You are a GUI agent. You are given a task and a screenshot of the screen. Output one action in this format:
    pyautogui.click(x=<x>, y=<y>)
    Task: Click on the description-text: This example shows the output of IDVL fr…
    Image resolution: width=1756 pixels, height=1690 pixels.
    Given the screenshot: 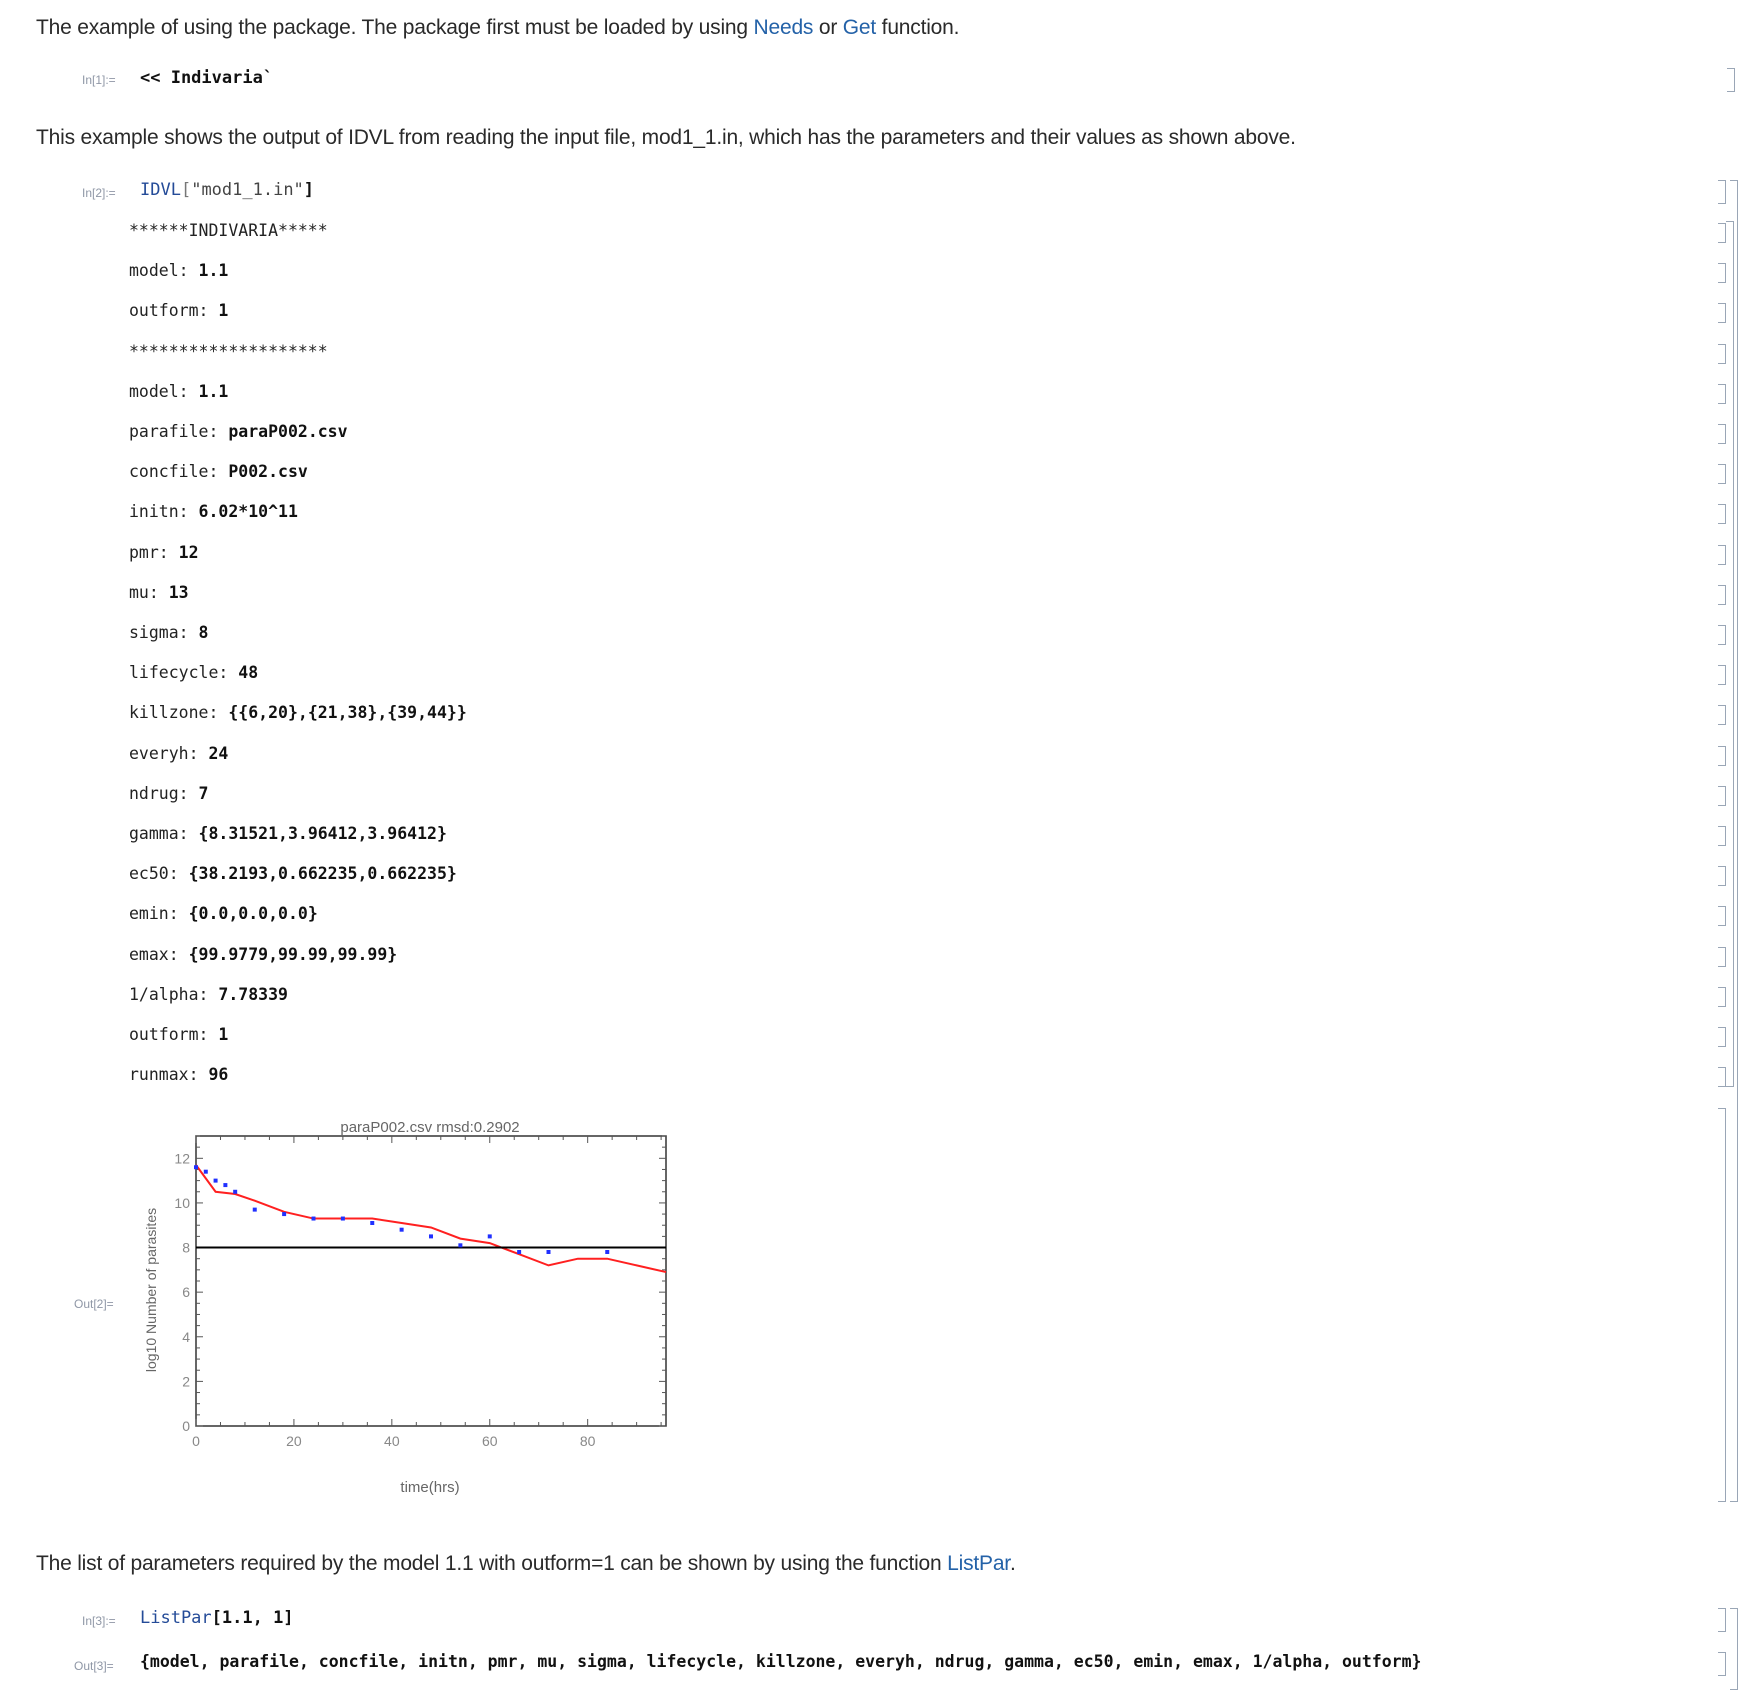 What is the action you would take?
    pyautogui.click(x=666, y=137)
    